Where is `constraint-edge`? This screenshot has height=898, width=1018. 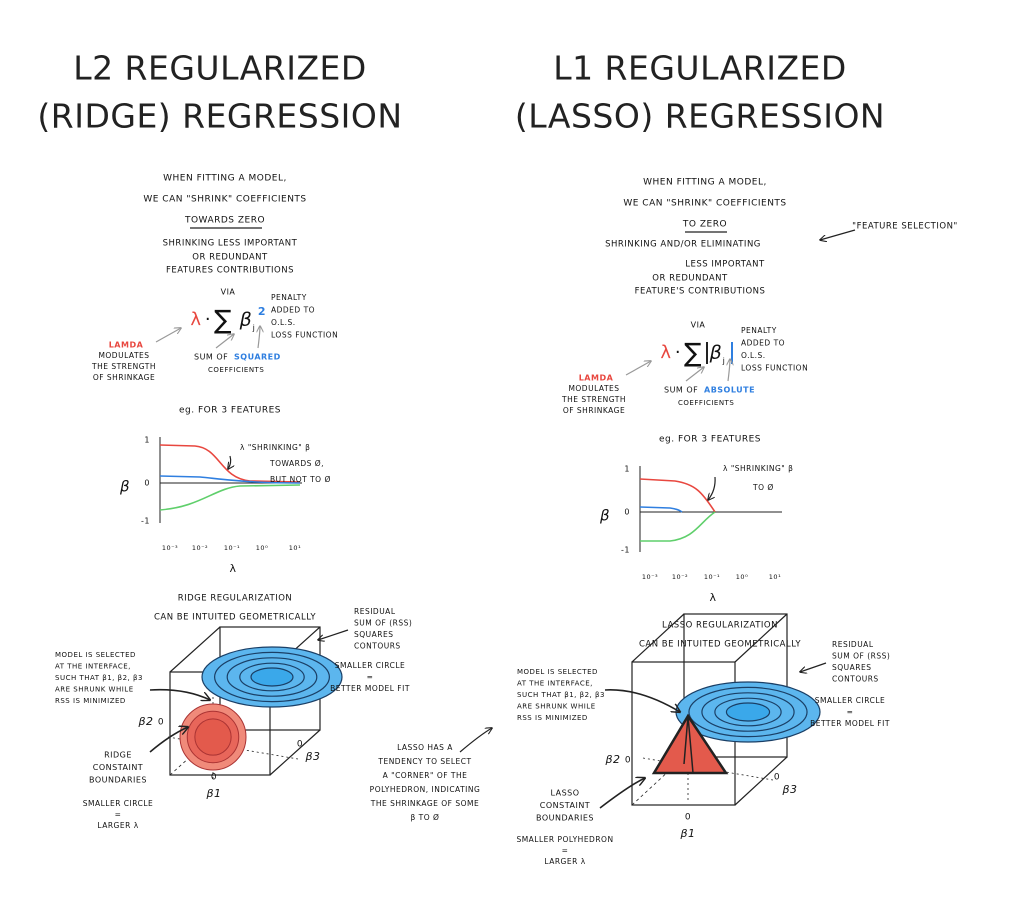
constraint-edge is located at coordinates (688, 744).